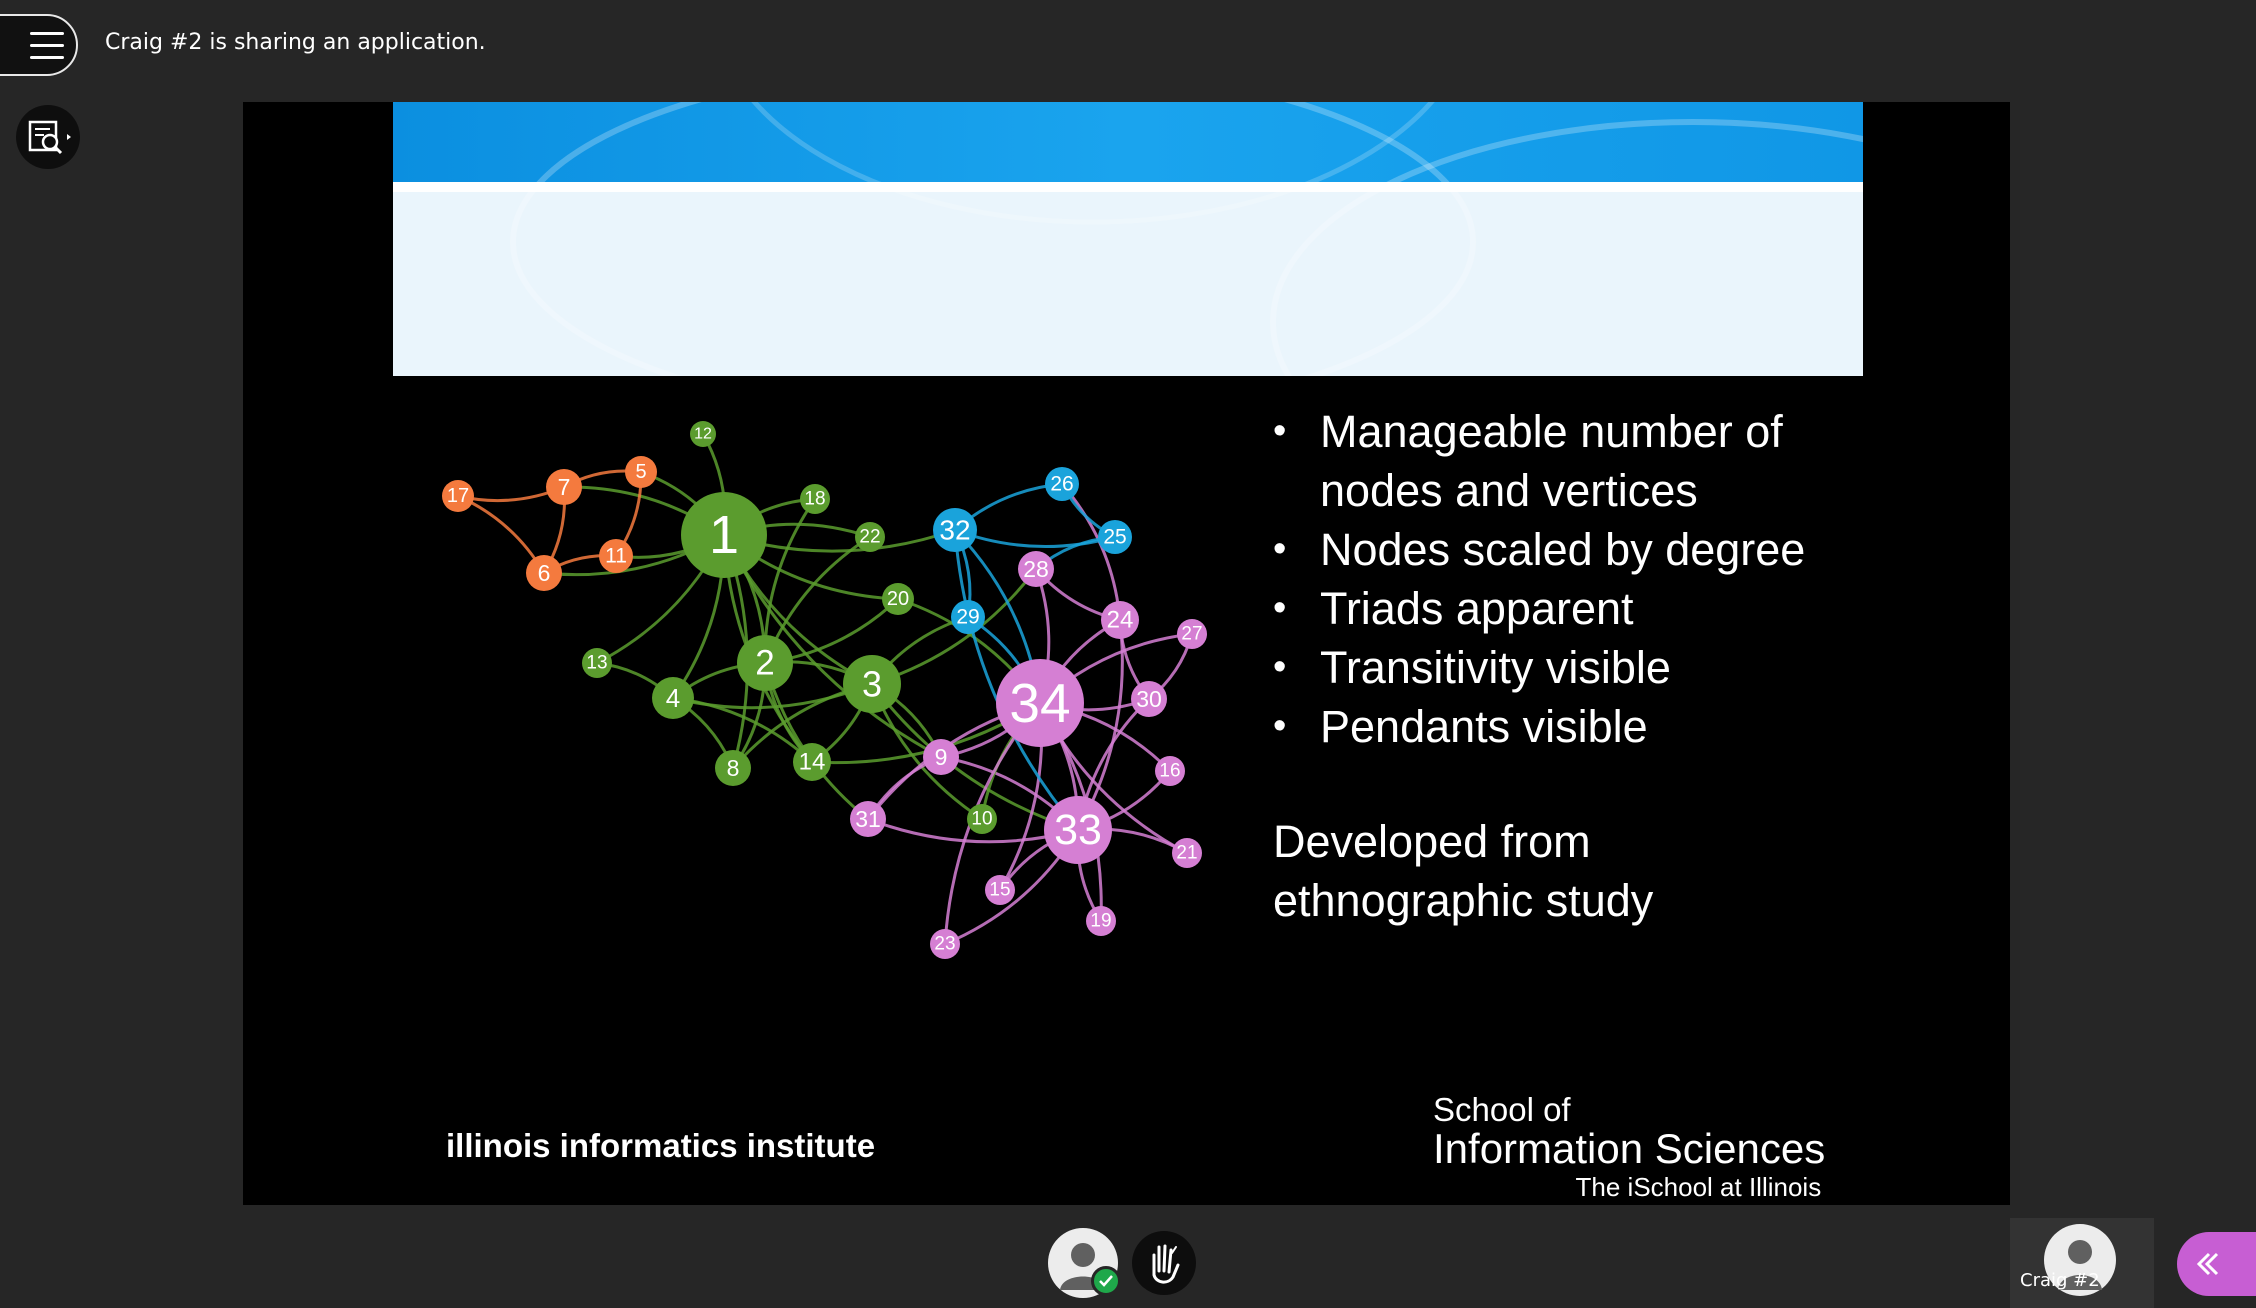 This screenshot has height=1308, width=2256. What do you see at coordinates (1593, 608) in the screenshot?
I see `bullet-item: Triads apparent` at bounding box center [1593, 608].